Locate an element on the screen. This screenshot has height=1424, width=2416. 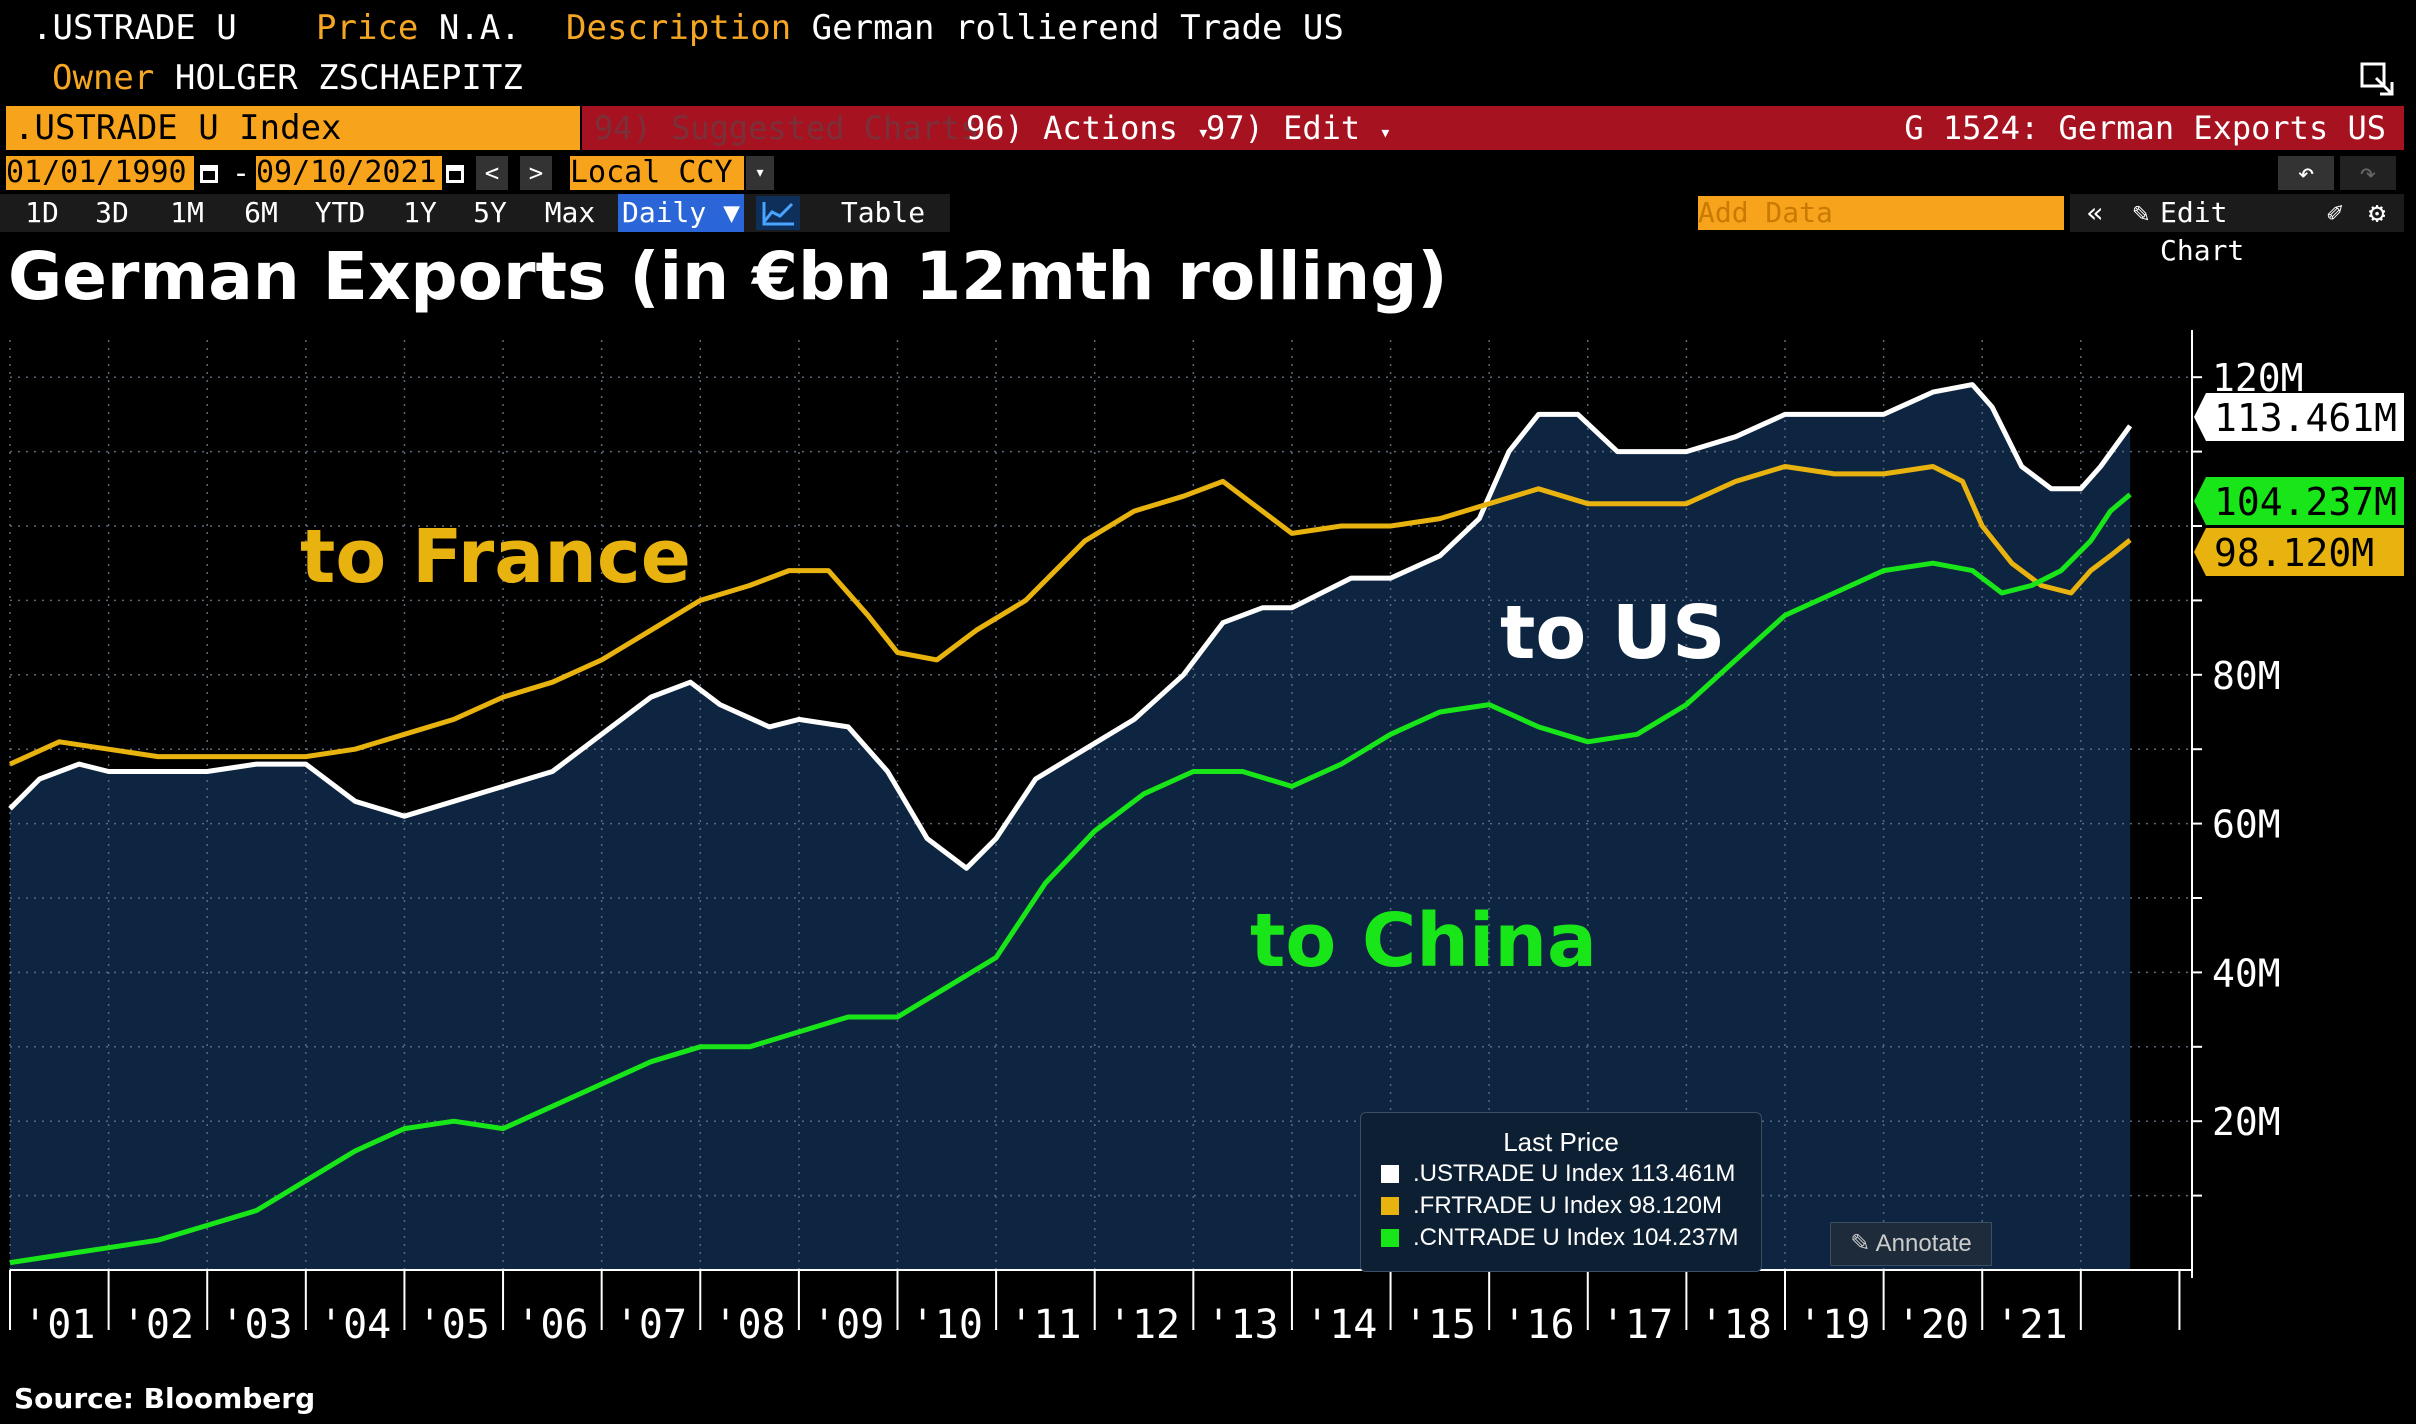
y-tick-label: 20M is located at coordinates (2246, 1122).